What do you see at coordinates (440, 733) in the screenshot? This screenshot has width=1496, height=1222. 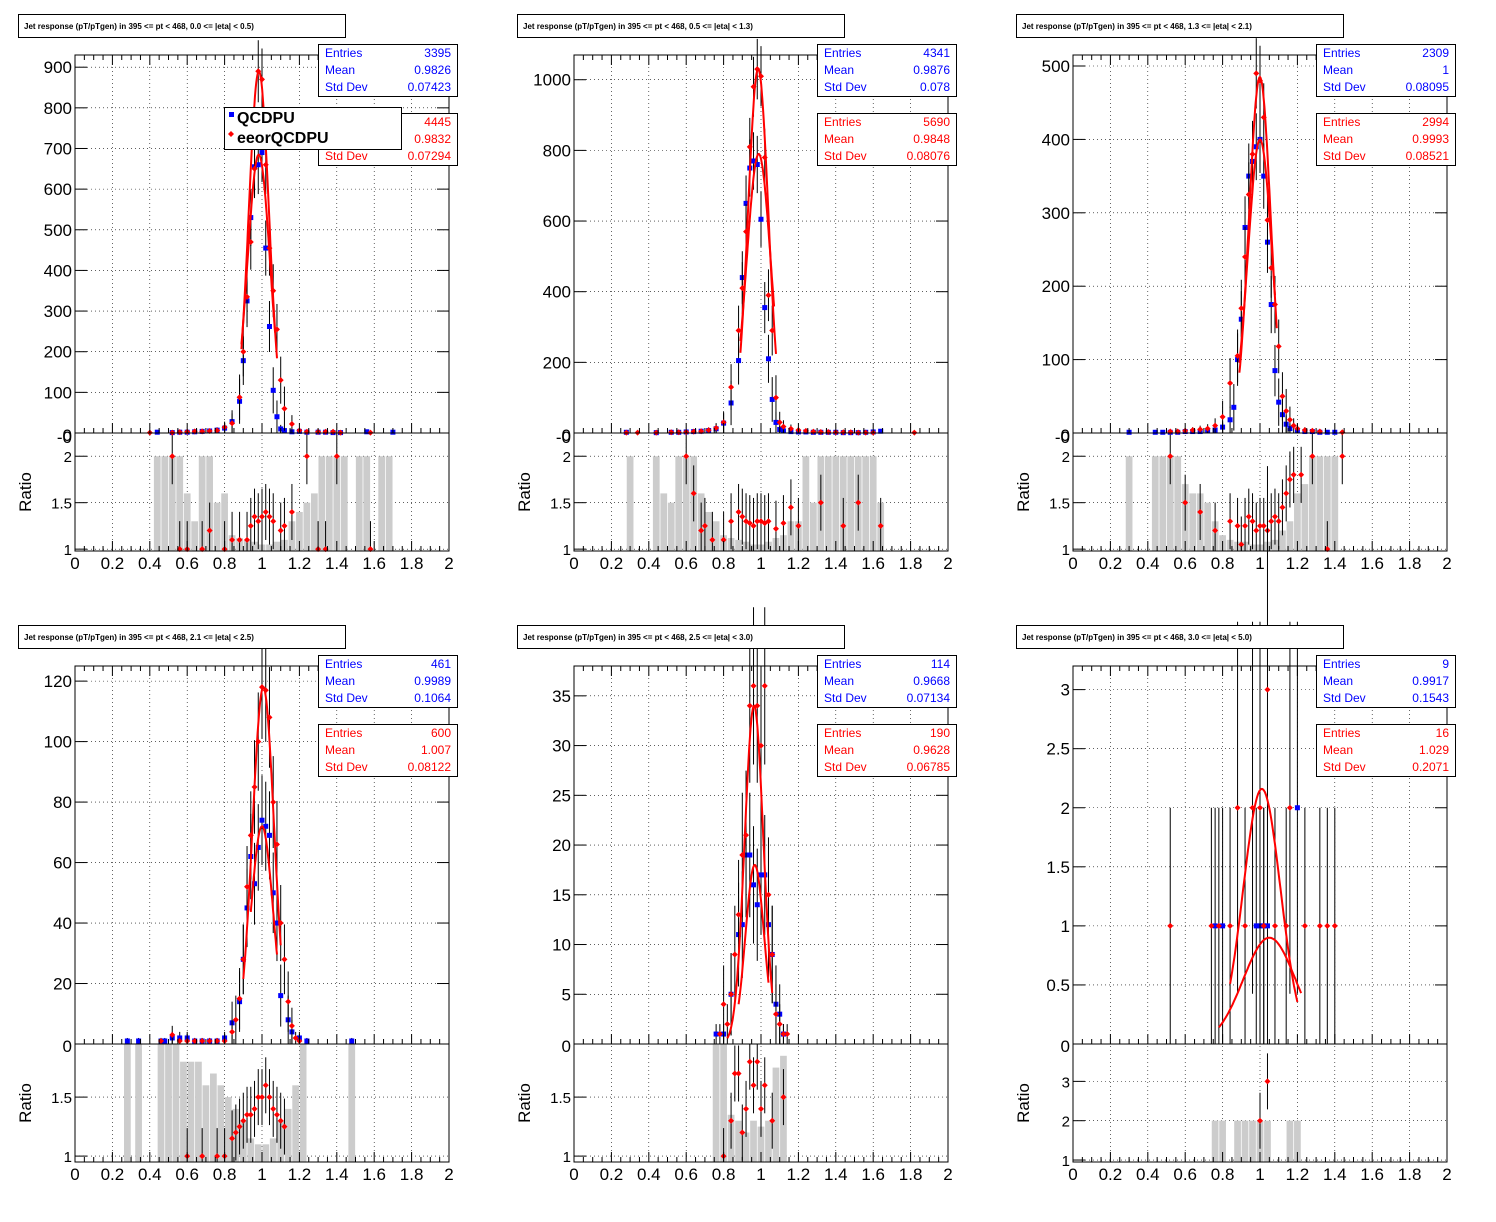 I see `stats-value-entries: 600` at bounding box center [440, 733].